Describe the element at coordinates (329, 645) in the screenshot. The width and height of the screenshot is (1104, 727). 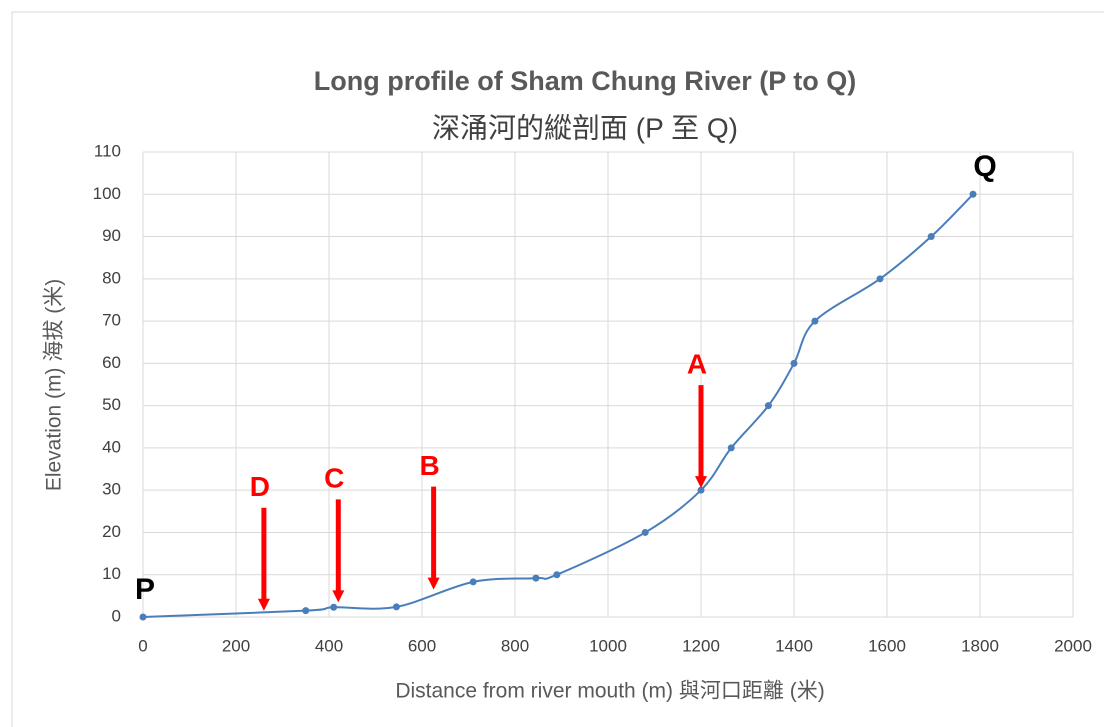
I see `x-tick-label: 400` at that location.